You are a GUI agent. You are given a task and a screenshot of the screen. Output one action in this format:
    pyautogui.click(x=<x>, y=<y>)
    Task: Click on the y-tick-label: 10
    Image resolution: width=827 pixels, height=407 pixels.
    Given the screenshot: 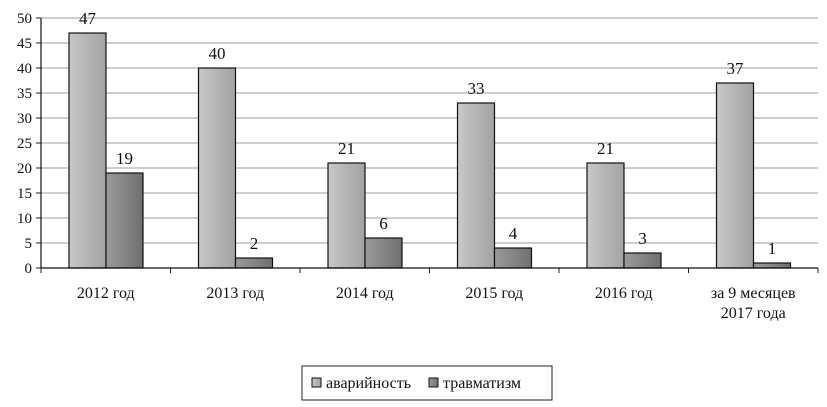 What is the action you would take?
    pyautogui.click(x=24, y=219)
    